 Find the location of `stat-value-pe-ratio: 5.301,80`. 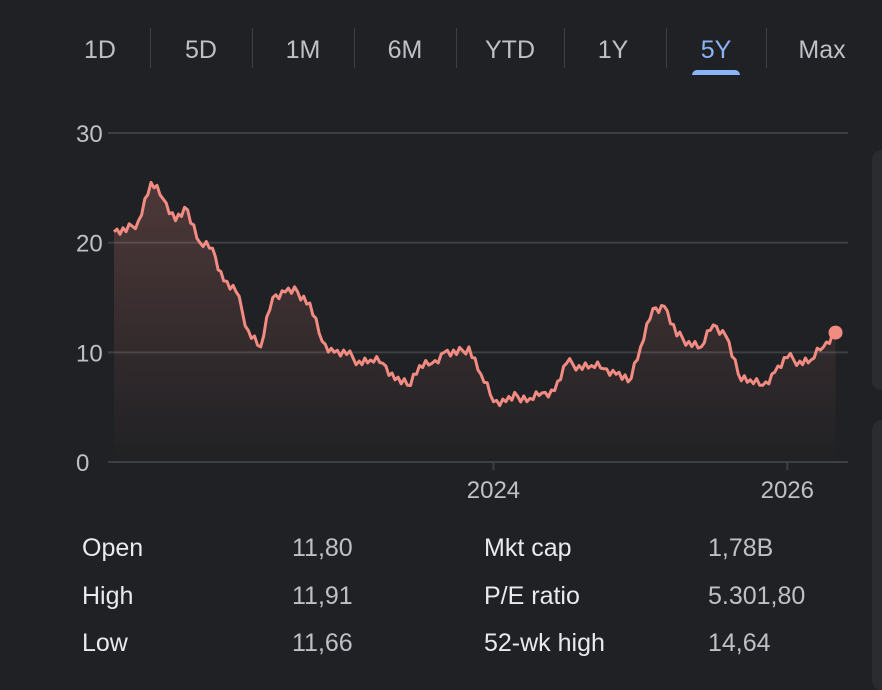

stat-value-pe-ratio: 5.301,80 is located at coordinates (757, 596).